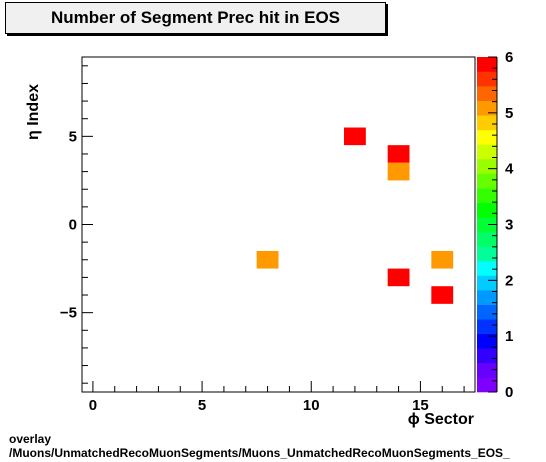 The image size is (546, 462). I want to click on x-tick-label: 10, so click(311, 405).